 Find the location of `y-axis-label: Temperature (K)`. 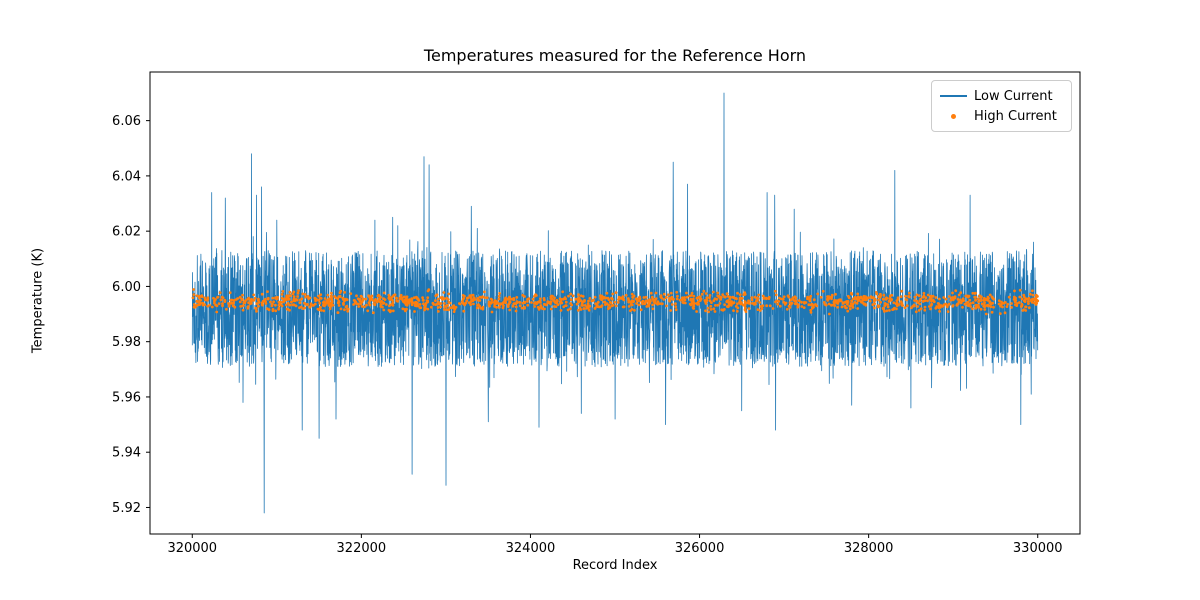

y-axis-label: Temperature (K) is located at coordinates (38, 300).